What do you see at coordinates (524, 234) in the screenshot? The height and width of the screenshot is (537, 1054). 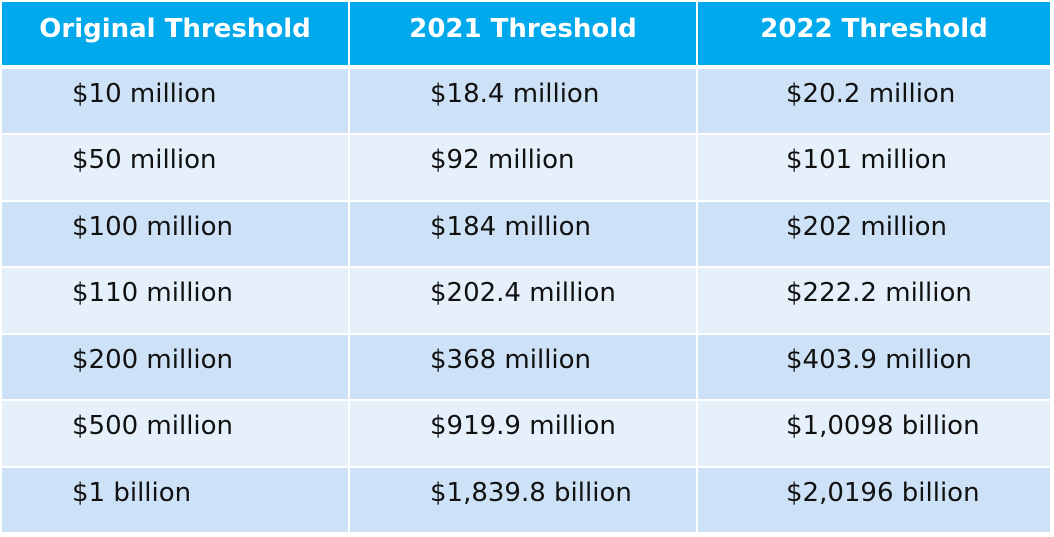 I see `table-cell: $184 million` at bounding box center [524, 234].